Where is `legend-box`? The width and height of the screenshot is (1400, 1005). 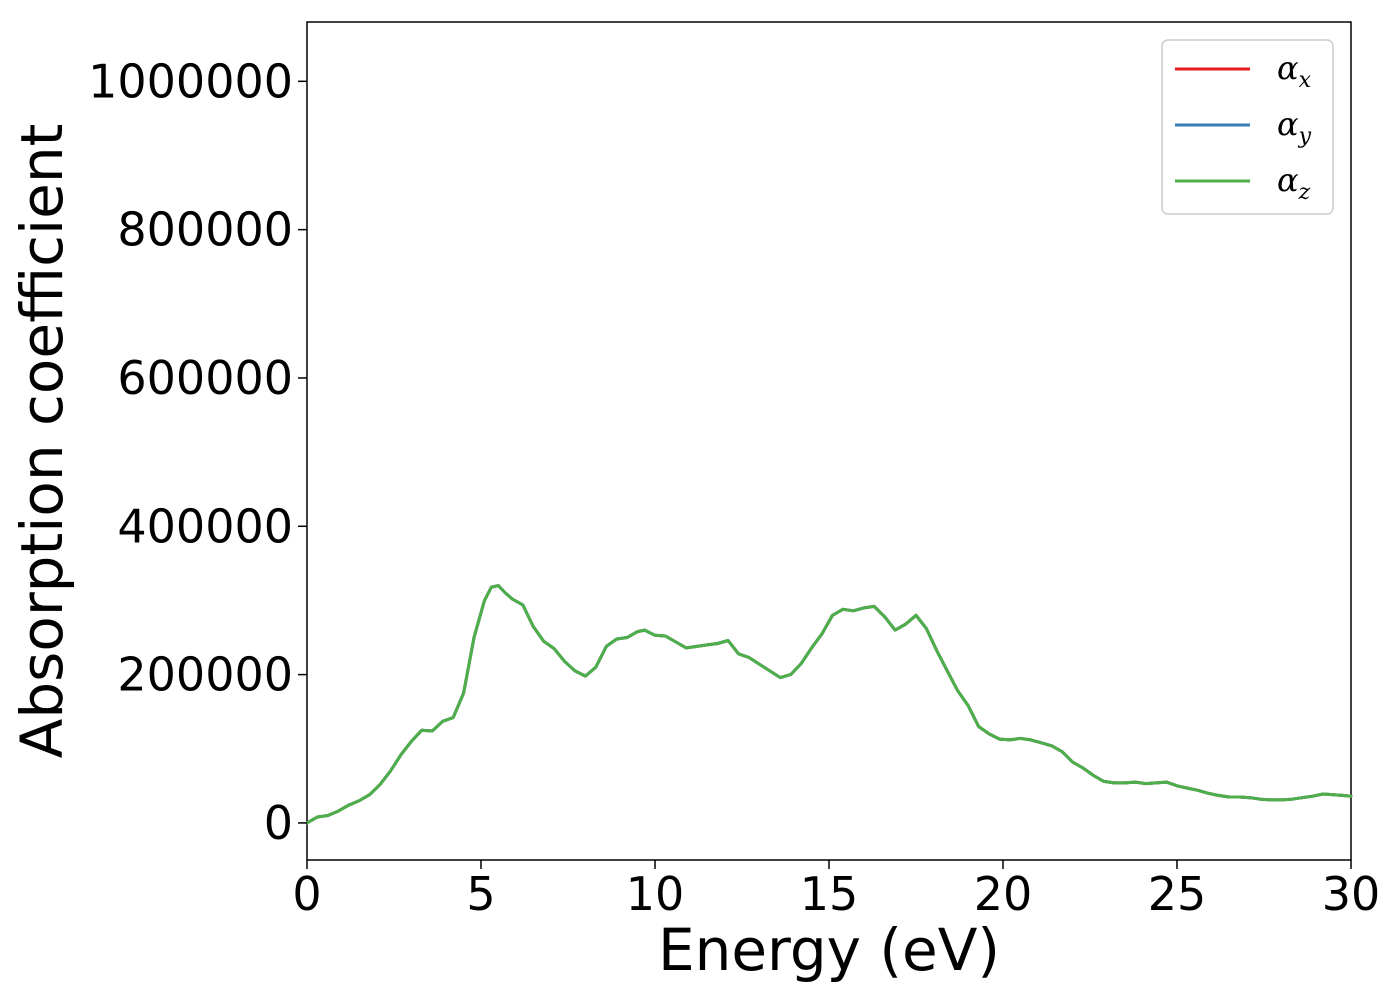 legend-box is located at coordinates (1247, 127).